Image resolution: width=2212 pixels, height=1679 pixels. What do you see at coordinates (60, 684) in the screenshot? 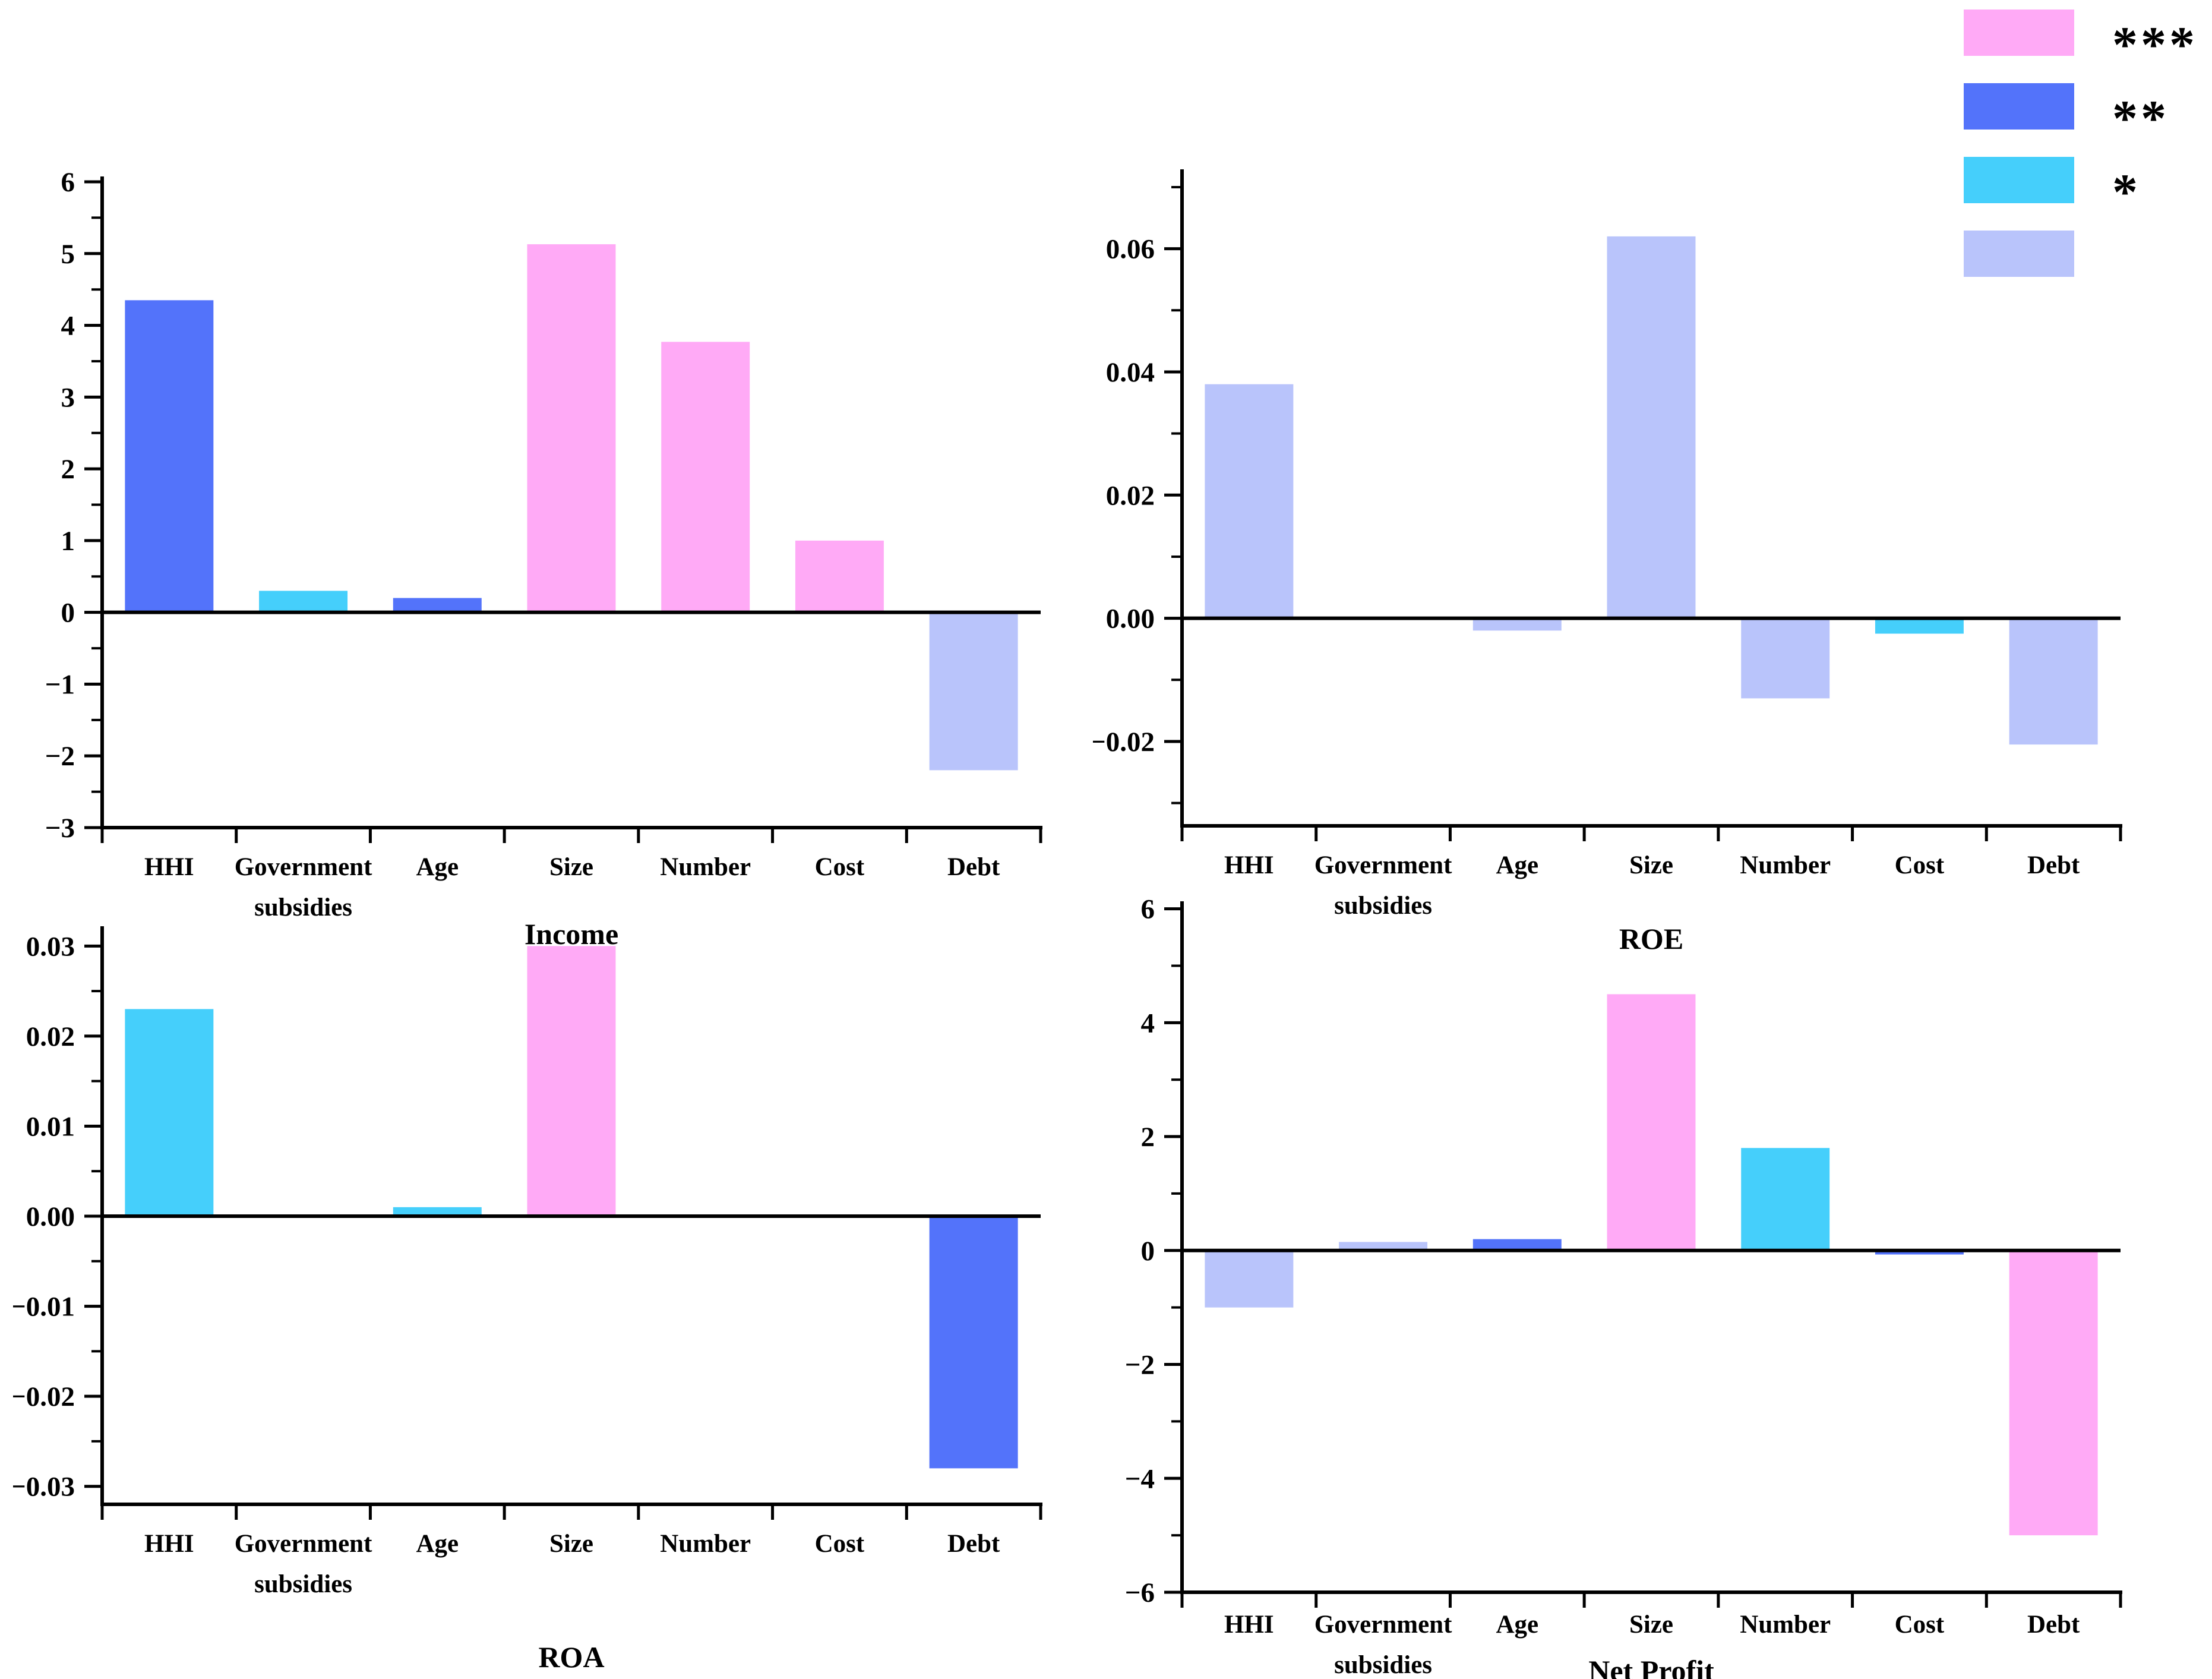
I see `y-axis-tick-label: −1` at bounding box center [60, 684].